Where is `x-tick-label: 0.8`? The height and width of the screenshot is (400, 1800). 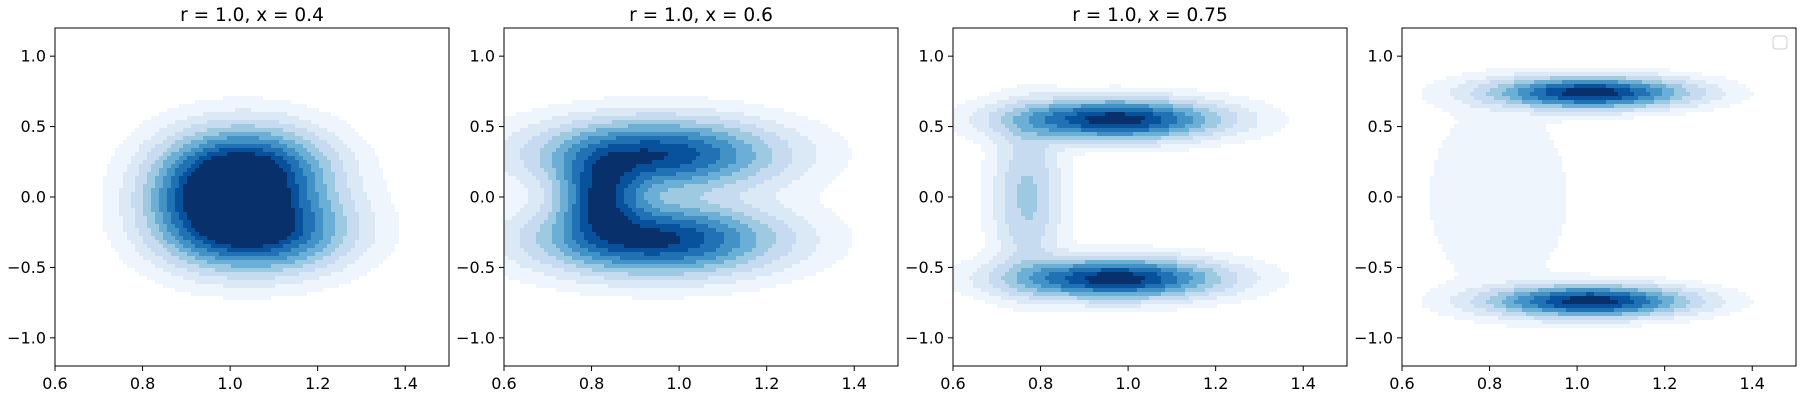 x-tick-label: 0.8 is located at coordinates (591, 383).